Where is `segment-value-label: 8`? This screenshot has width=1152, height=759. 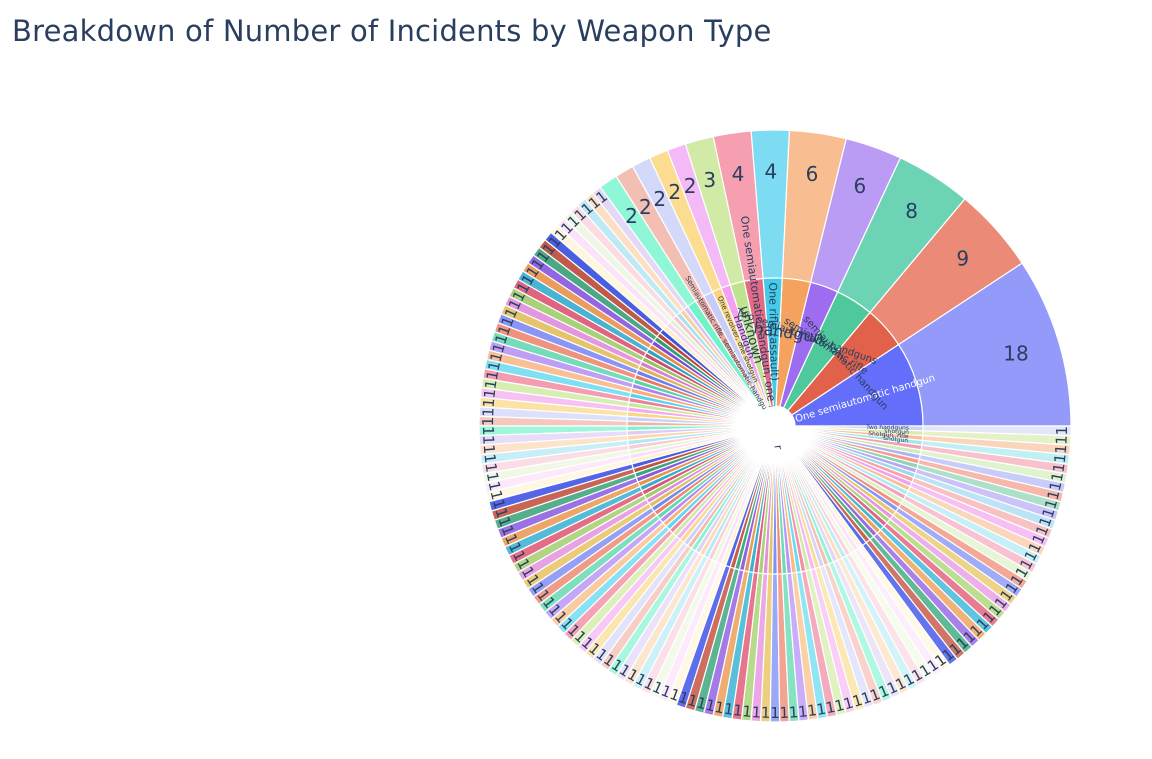
segment-value-label: 8 is located at coordinates (911, 211).